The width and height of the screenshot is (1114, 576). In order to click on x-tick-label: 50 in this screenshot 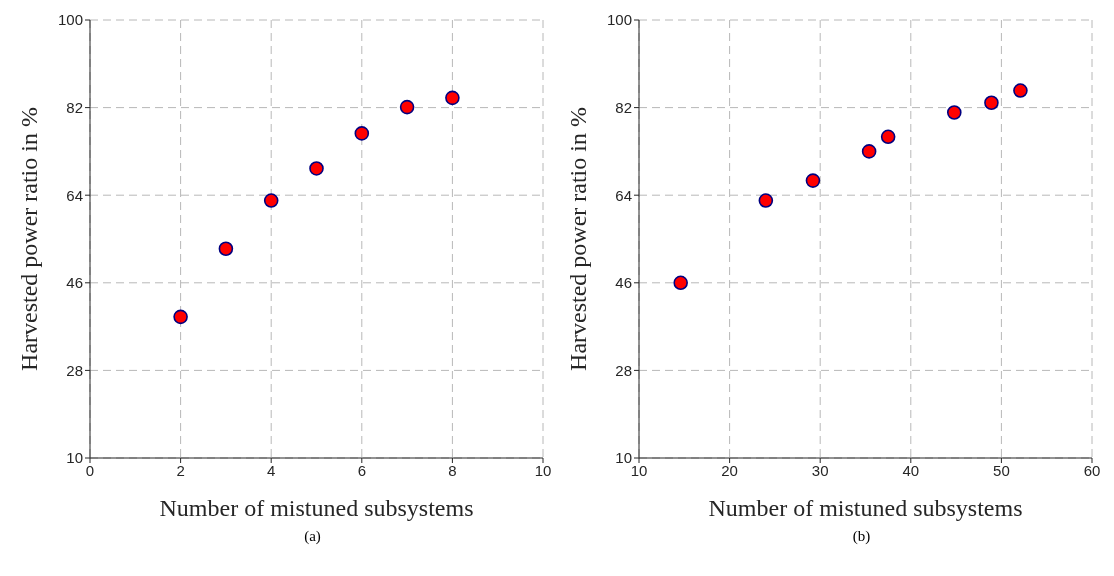, I will do `click(1001, 470)`.